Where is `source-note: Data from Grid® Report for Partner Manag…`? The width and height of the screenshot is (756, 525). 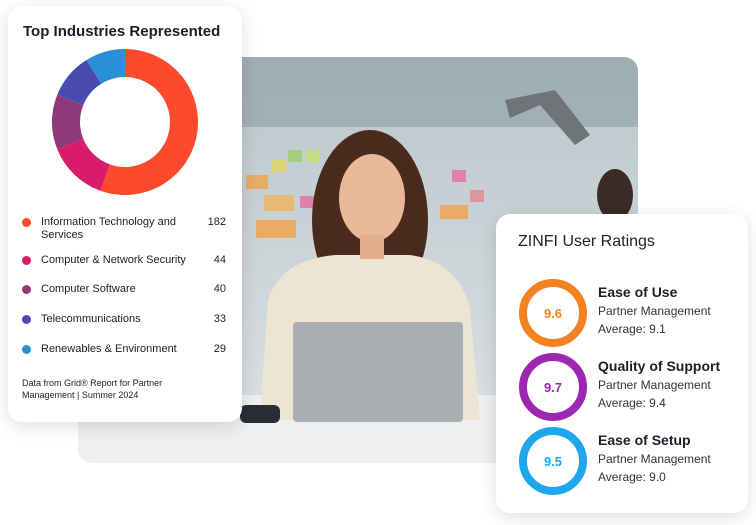
source-note: Data from Grid® Report for Partner Manag… is located at coordinates (92, 389).